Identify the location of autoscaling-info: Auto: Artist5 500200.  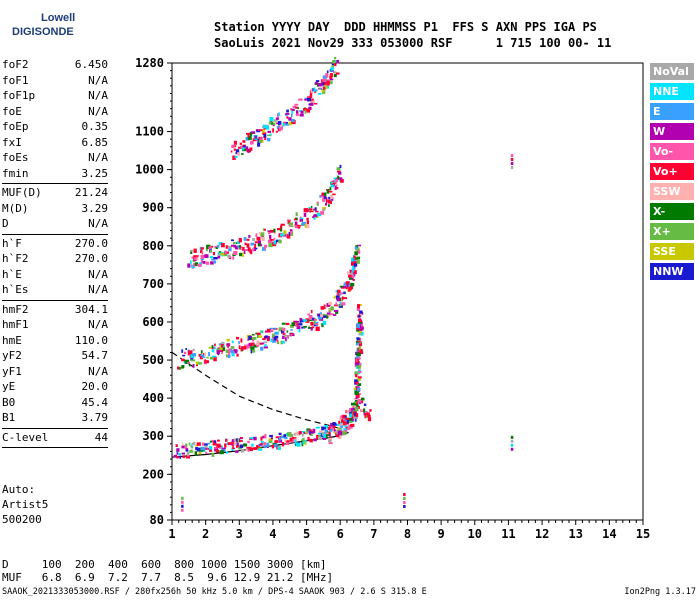
(25, 504).